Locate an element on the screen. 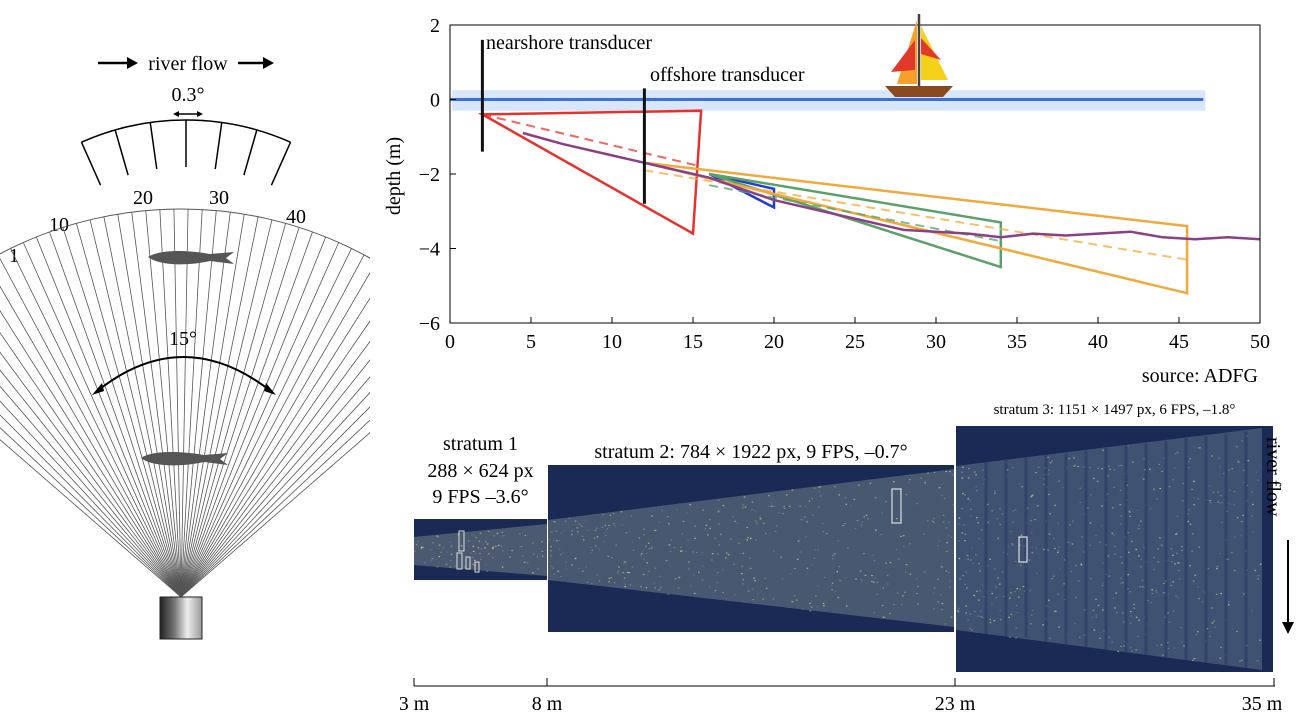 The height and width of the screenshot is (718, 1297). stratum-3-label: stratum 3: 1151 × 1497 px, 6 FPS, –1.8° is located at coordinates (1114, 410).